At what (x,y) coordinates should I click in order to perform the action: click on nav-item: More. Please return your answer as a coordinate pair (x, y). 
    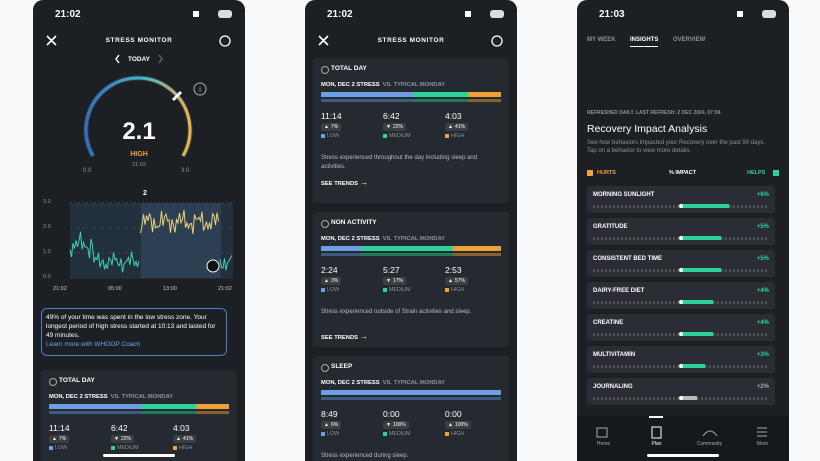
    Looking at the image, I should click on (762, 444).